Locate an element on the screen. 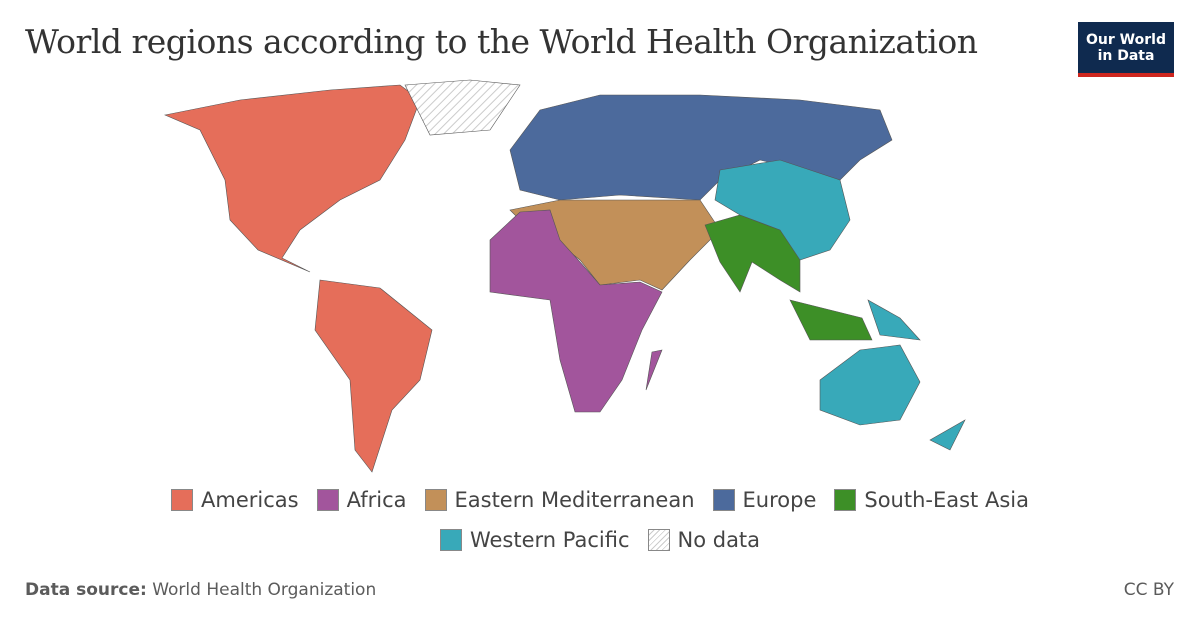  legend-item: Europe is located at coordinates (764, 500).